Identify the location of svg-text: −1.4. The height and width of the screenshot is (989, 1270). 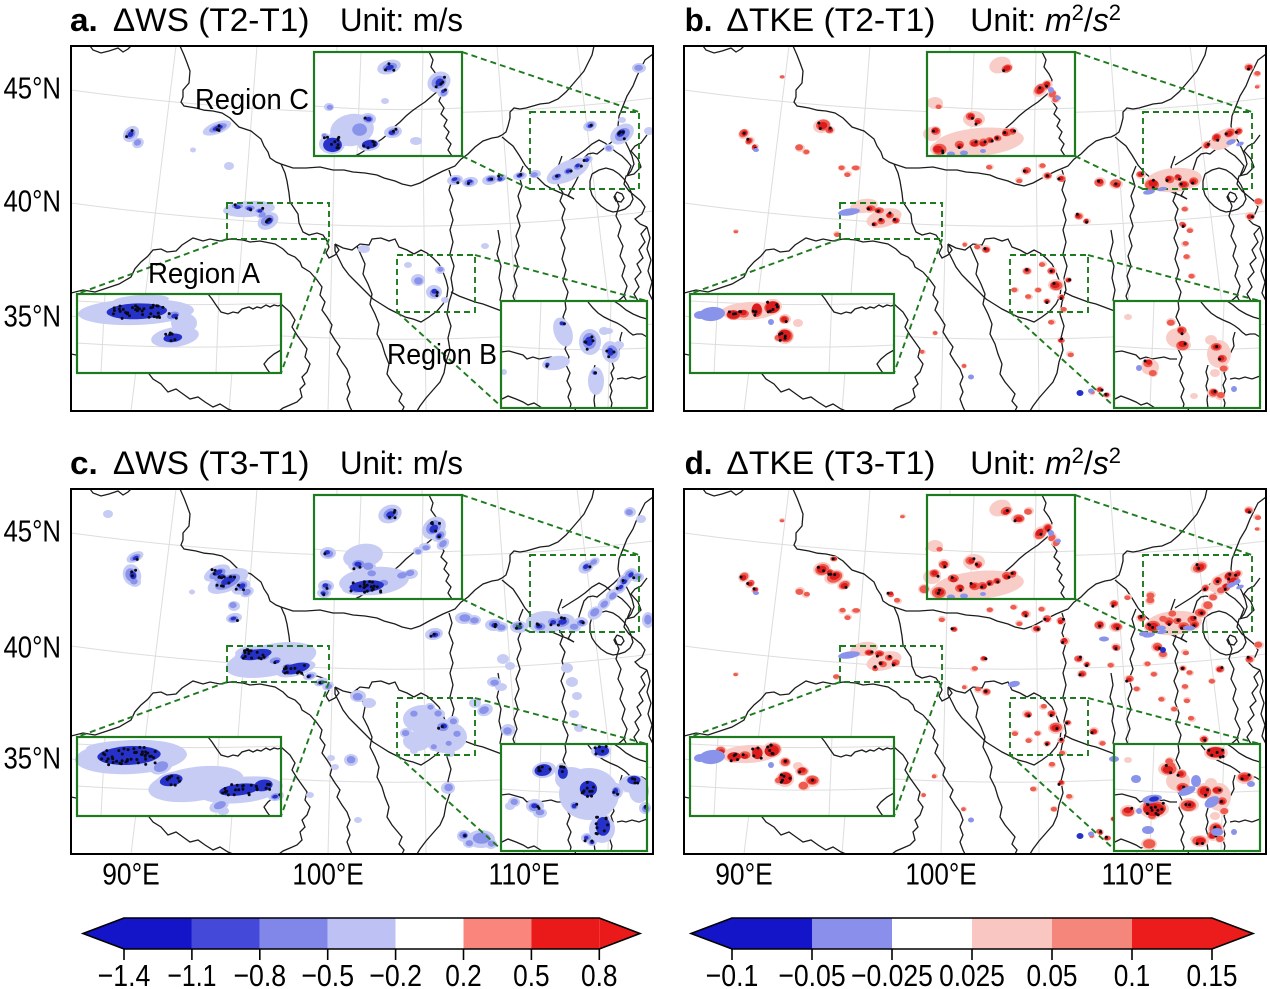
(124, 973).